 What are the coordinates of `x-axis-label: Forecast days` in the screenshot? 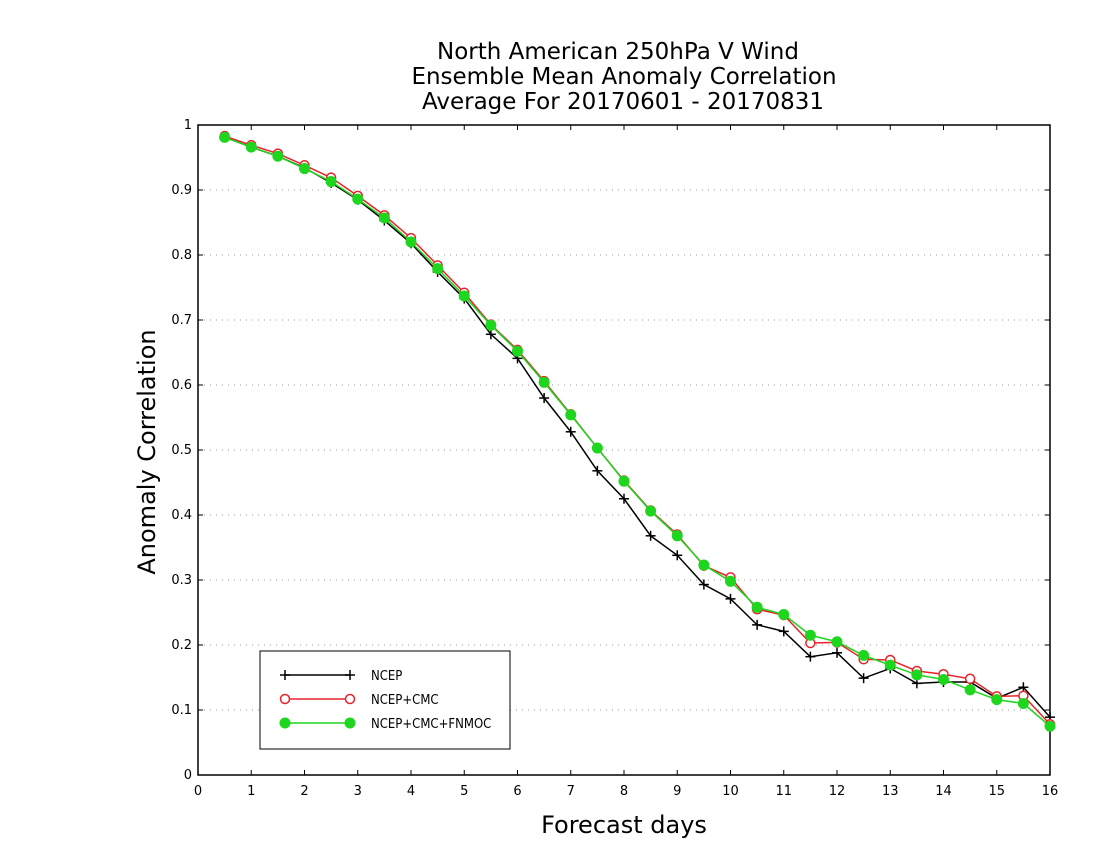 It's located at (624, 825).